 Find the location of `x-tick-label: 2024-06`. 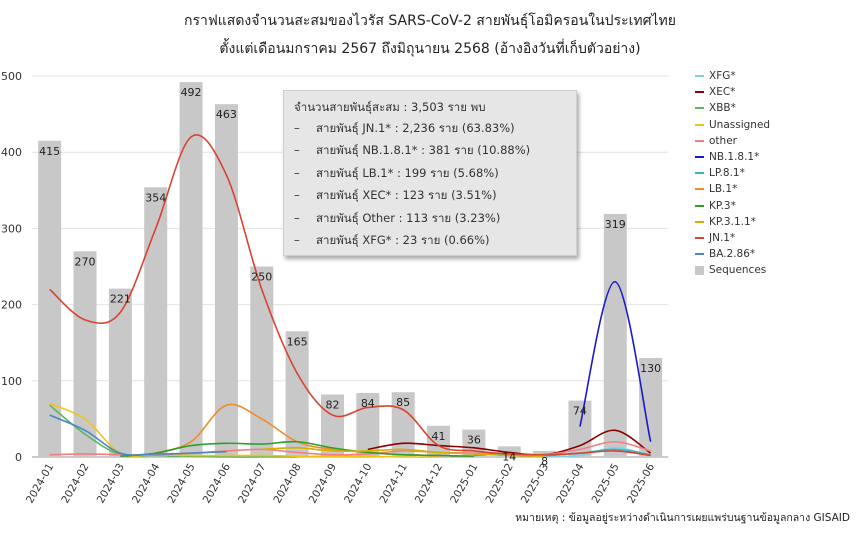

x-tick-label: 2024-06 is located at coordinates (217, 483).